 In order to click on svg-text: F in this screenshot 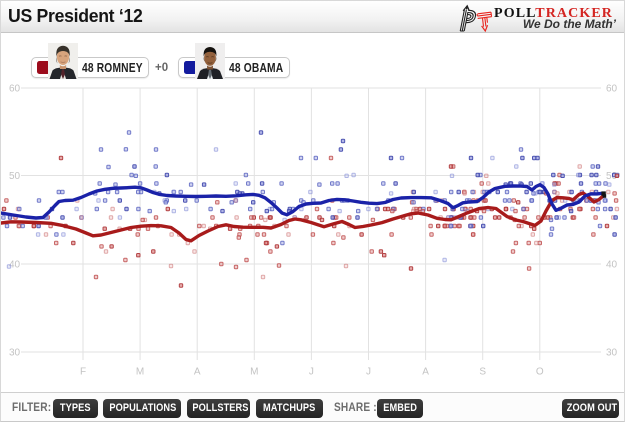, I will do `click(83, 372)`.